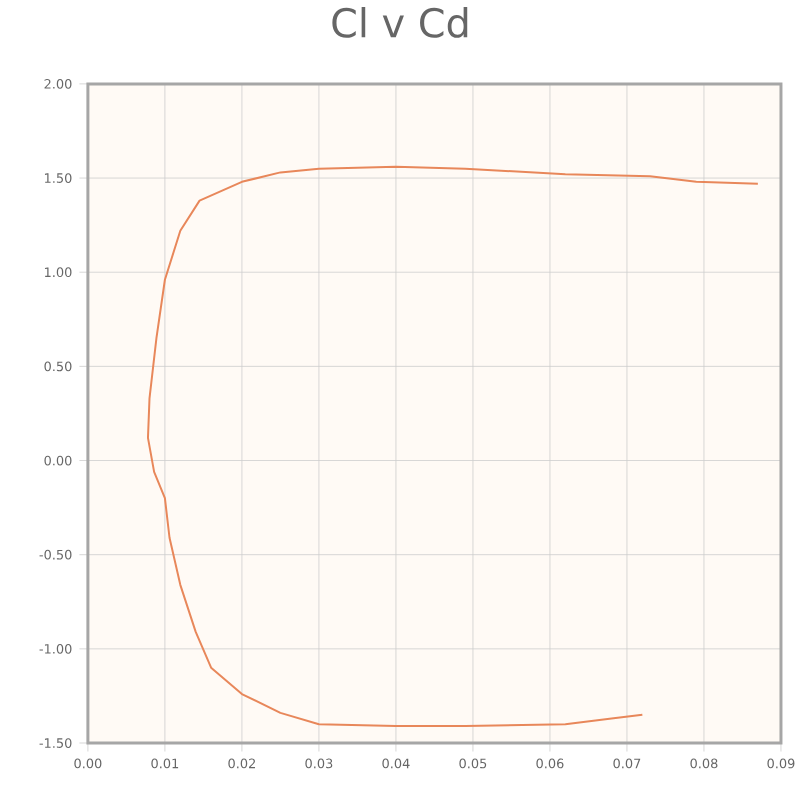  Describe the element at coordinates (400, 22) in the screenshot. I see `chart-title: Cl v Cd` at that location.